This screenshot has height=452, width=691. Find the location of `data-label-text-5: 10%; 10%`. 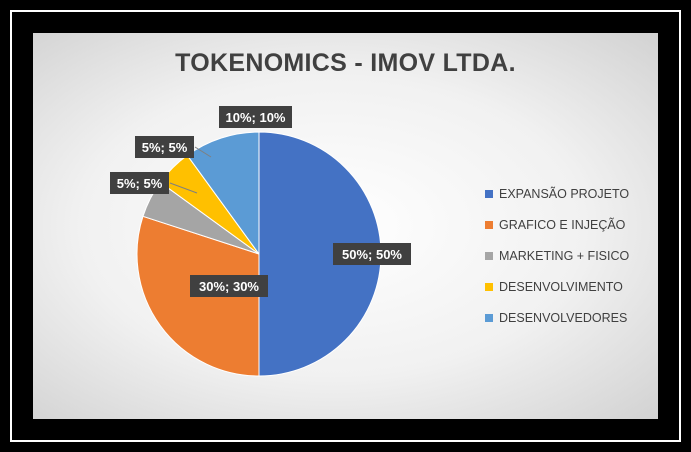

data-label-text-5: 10%; 10% is located at coordinates (256, 117).